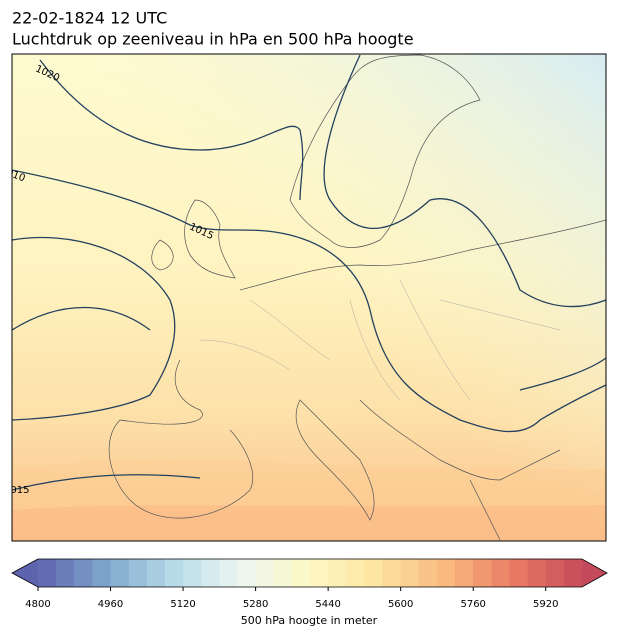 The image size is (618, 643). What do you see at coordinates (594, 573) in the screenshot?
I see `colorbar-extend-high` at bounding box center [594, 573].